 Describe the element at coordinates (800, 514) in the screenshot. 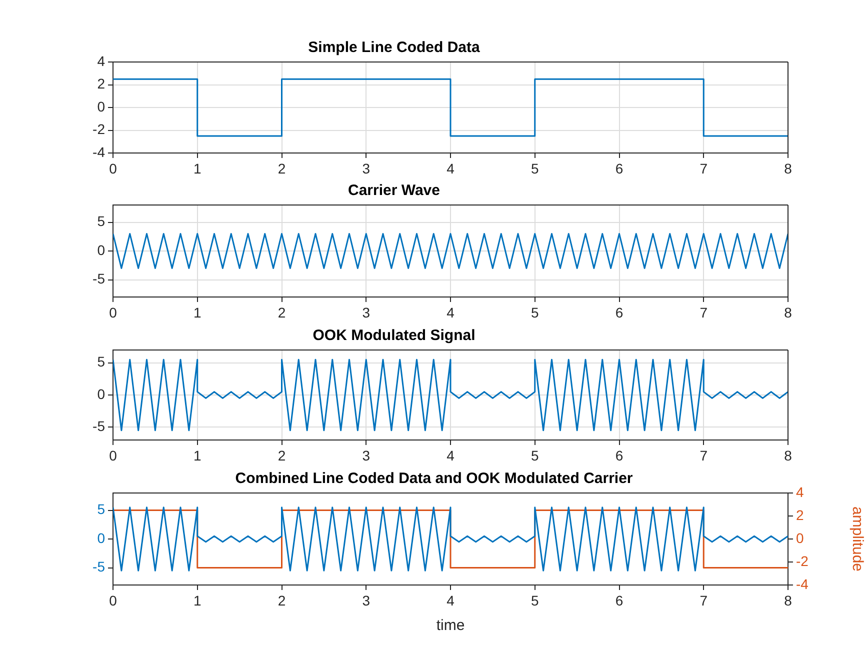

I see `y2-tick-label: 2` at that location.